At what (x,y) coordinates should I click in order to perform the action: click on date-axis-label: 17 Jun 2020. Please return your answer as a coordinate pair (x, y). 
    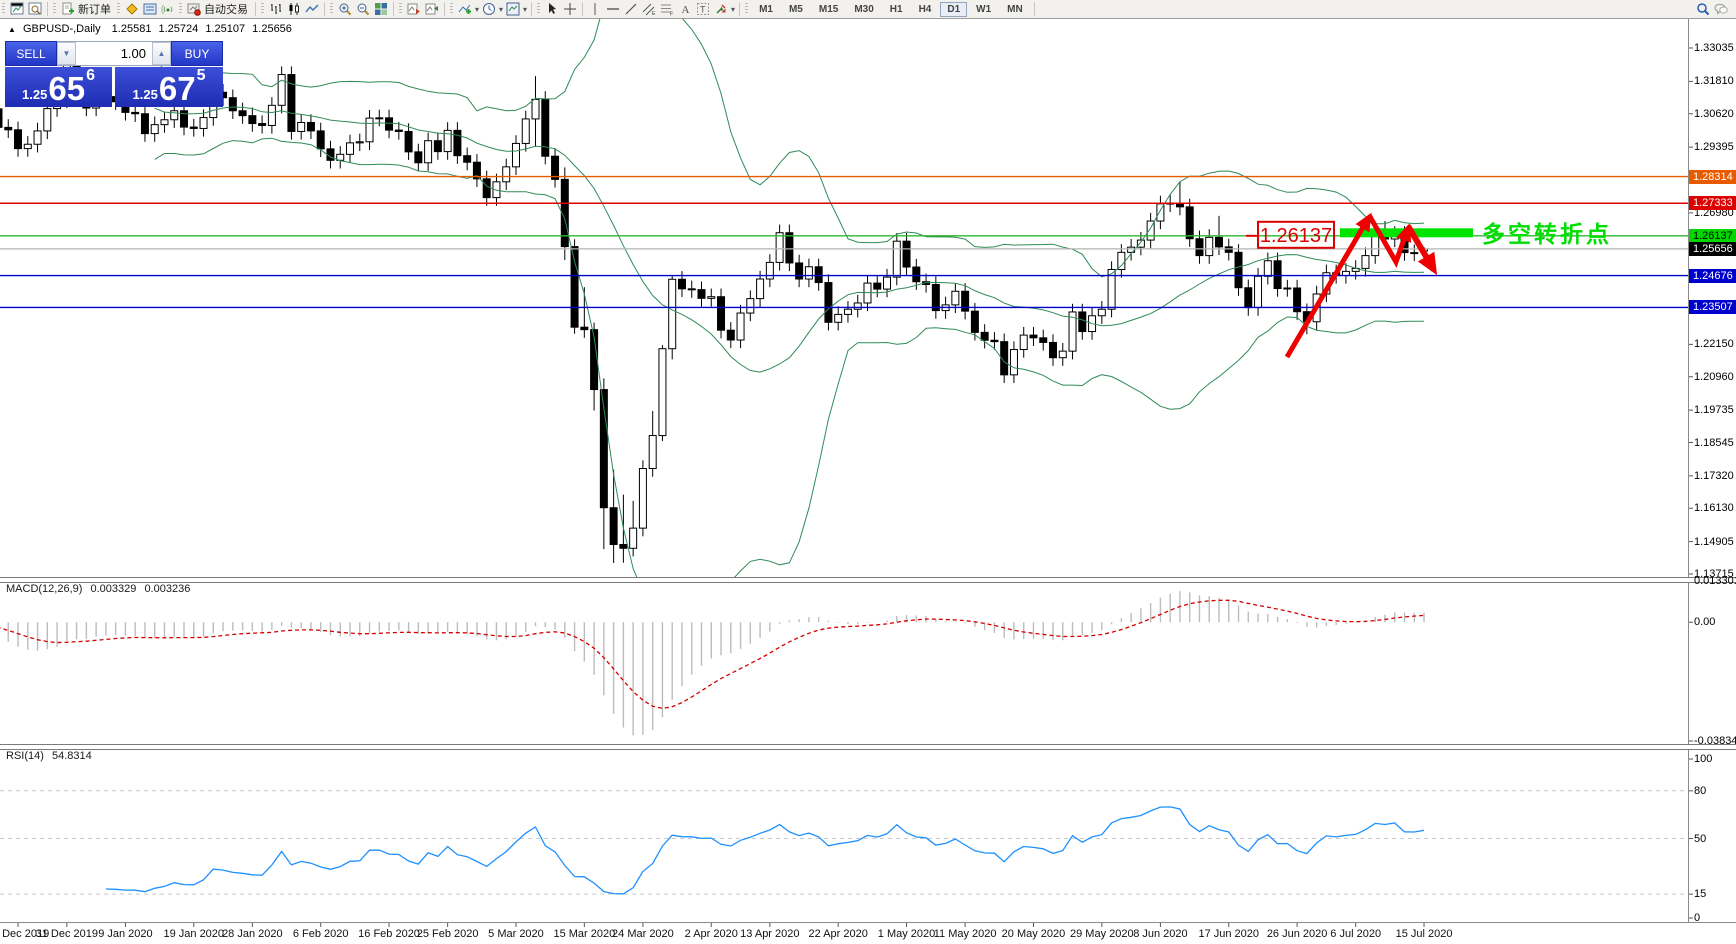
    Looking at the image, I should click on (1229, 934).